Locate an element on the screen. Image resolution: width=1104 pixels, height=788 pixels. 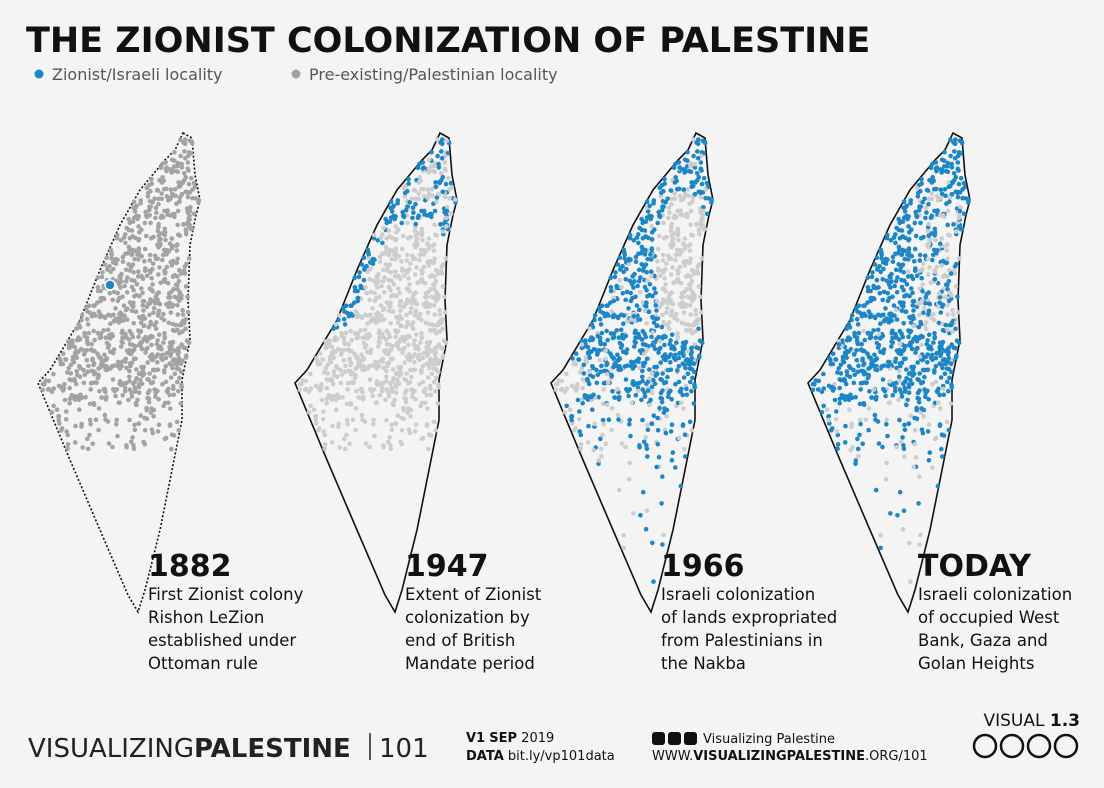
social-icons is located at coordinates (674, 738).